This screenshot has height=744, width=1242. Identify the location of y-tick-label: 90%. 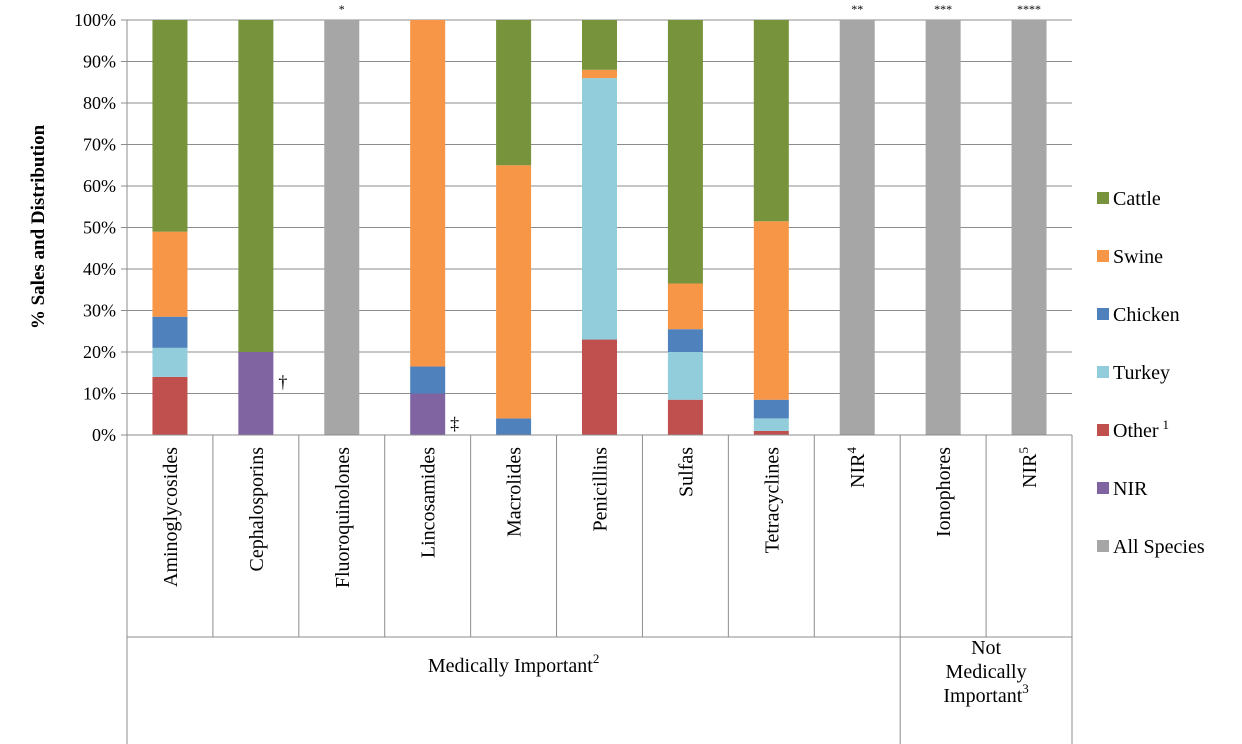
(99, 62).